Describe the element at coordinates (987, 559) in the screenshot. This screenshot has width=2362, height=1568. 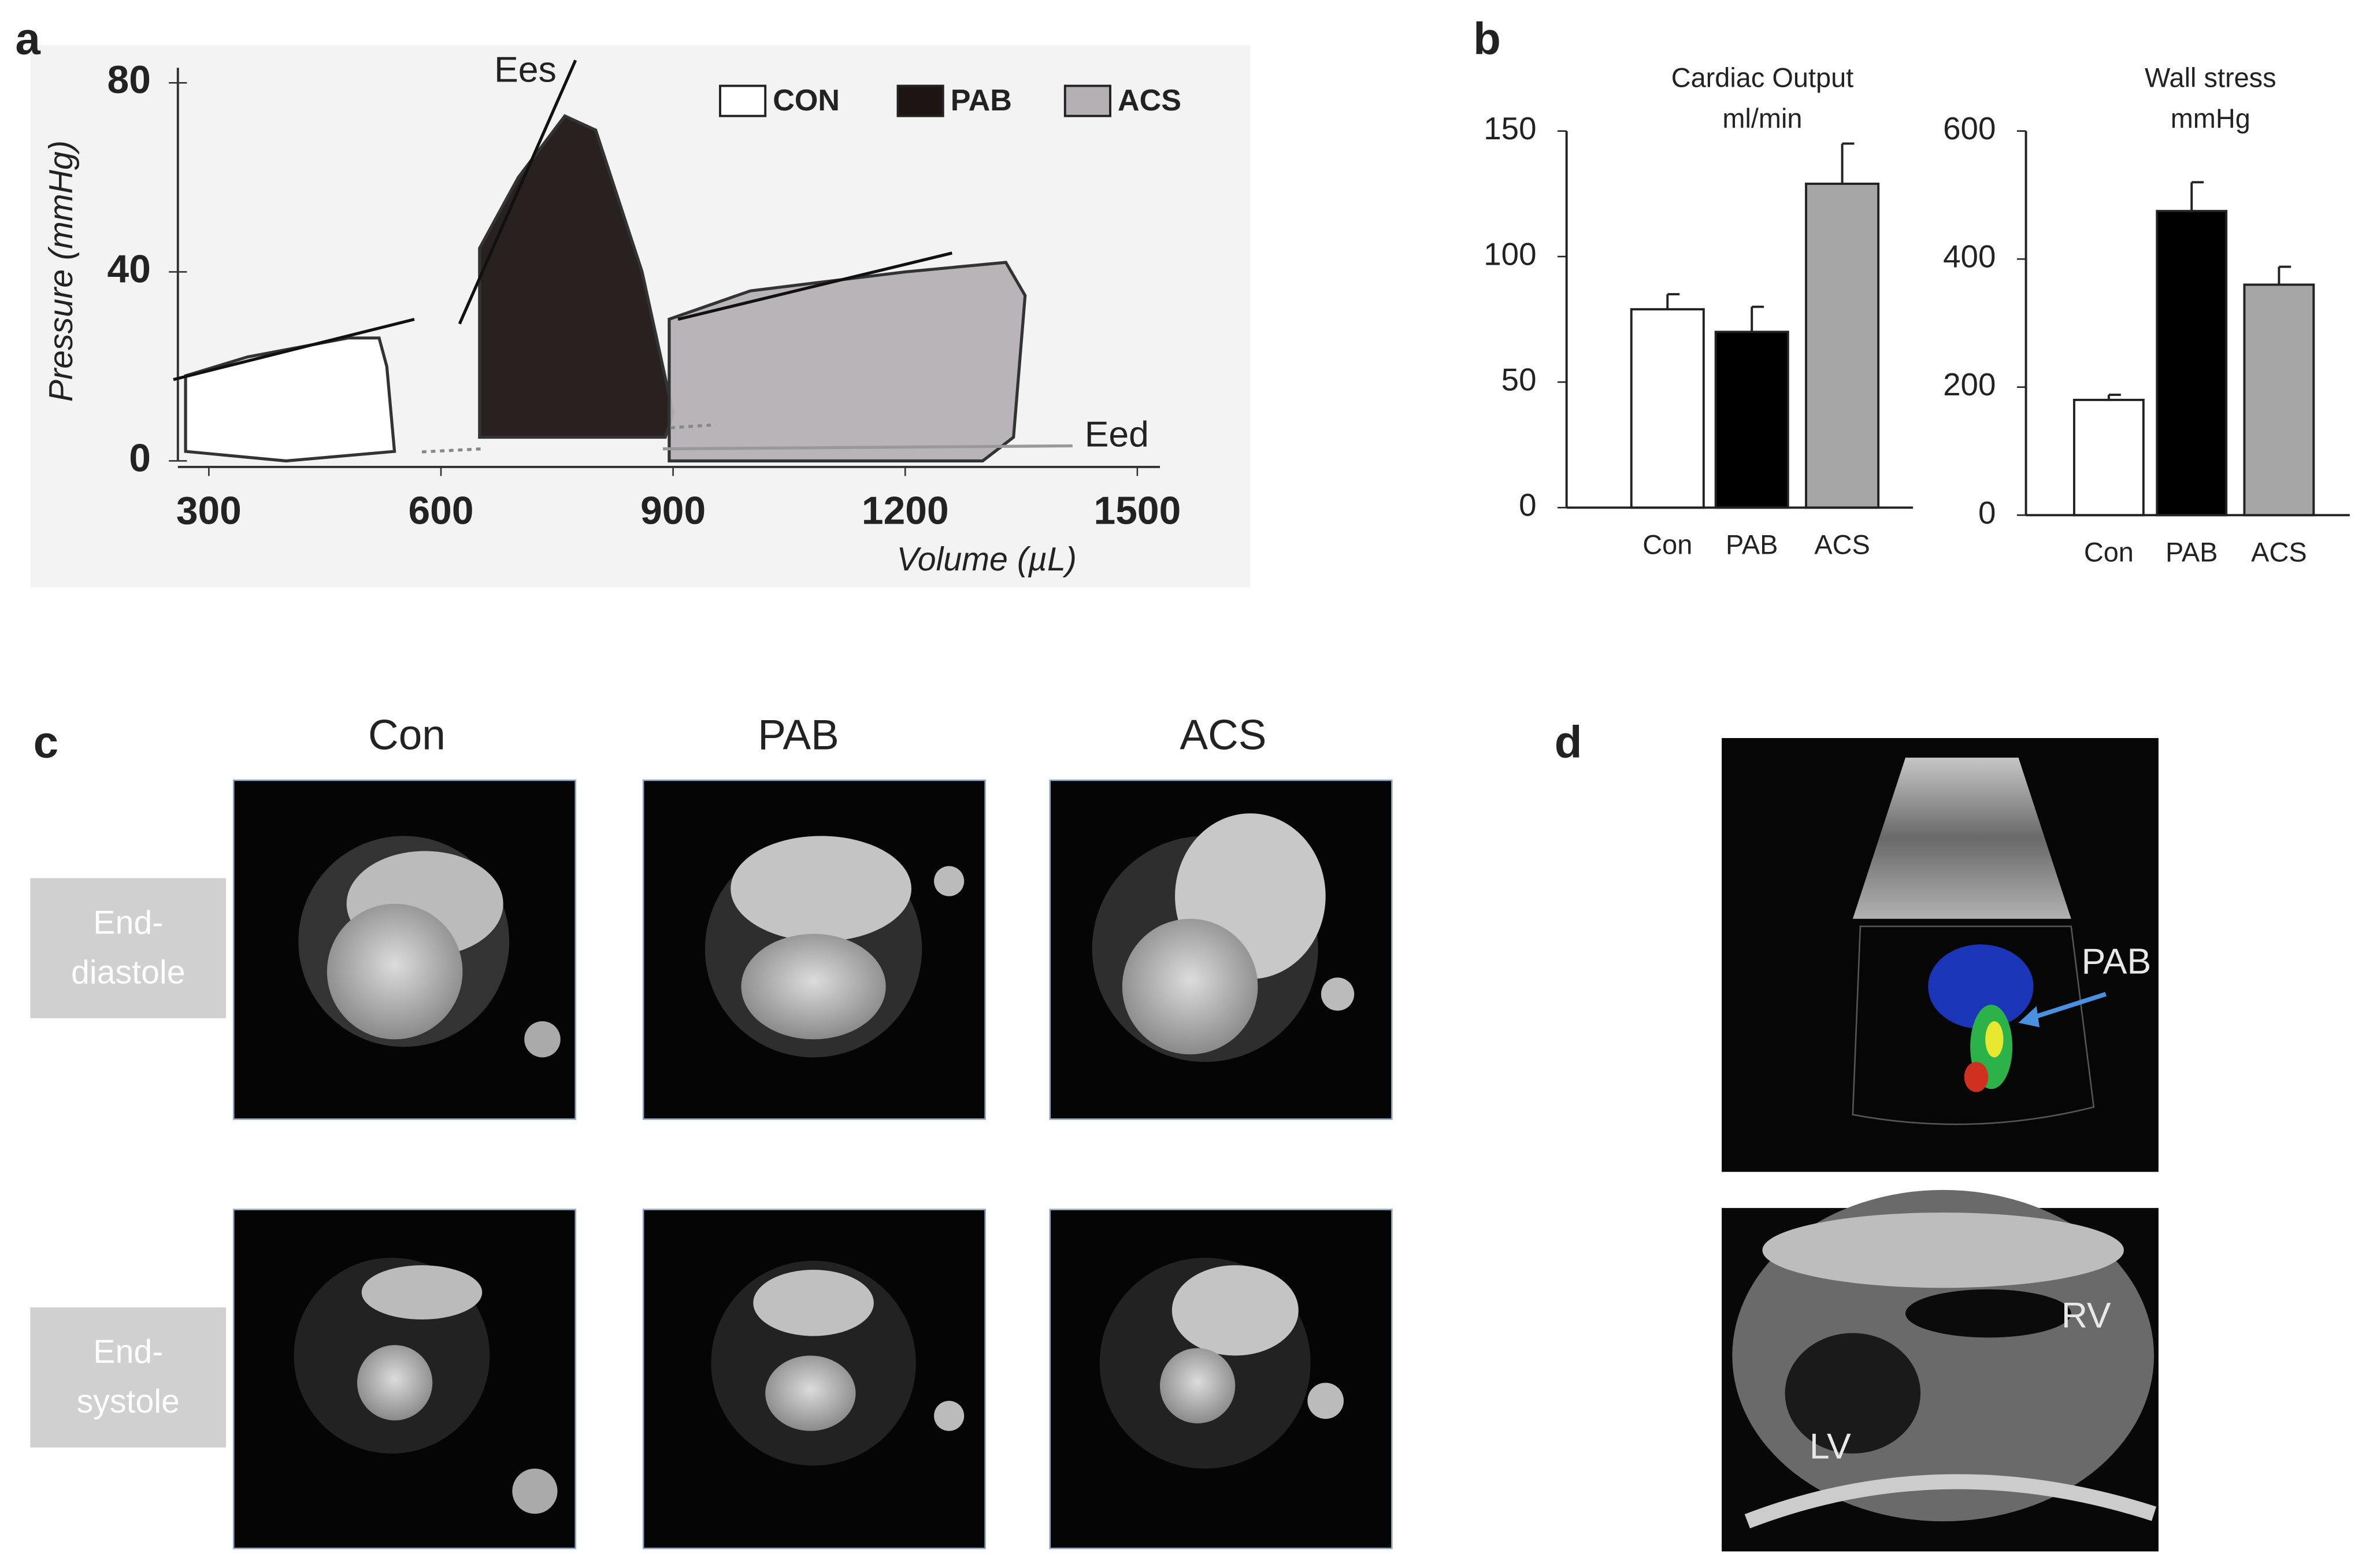
I see `x-axis-label: Volume (µL)` at that location.